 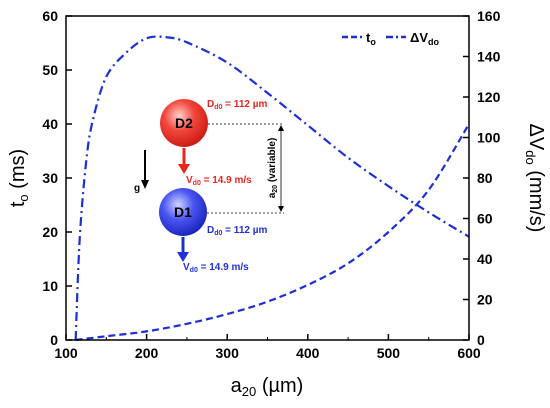 What do you see at coordinates (481, 340) in the screenshot?
I see `y-right-tick-label-0: 0` at bounding box center [481, 340].